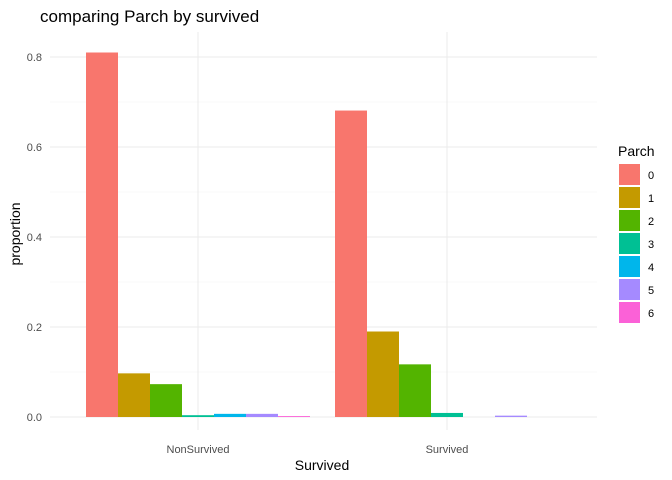 The height and width of the screenshot is (480, 672). I want to click on legend-item-parch-3: 3, so click(636, 243).